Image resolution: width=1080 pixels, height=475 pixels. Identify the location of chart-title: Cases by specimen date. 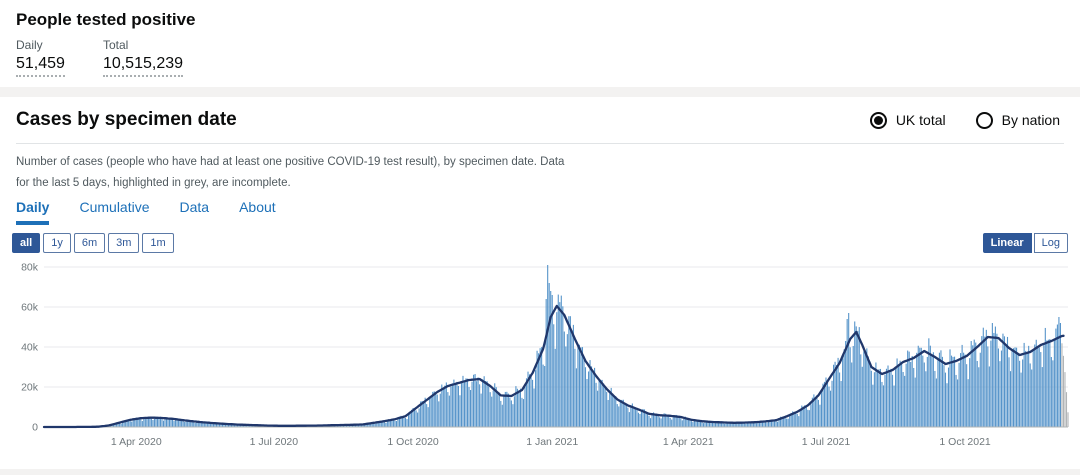
(126, 119).